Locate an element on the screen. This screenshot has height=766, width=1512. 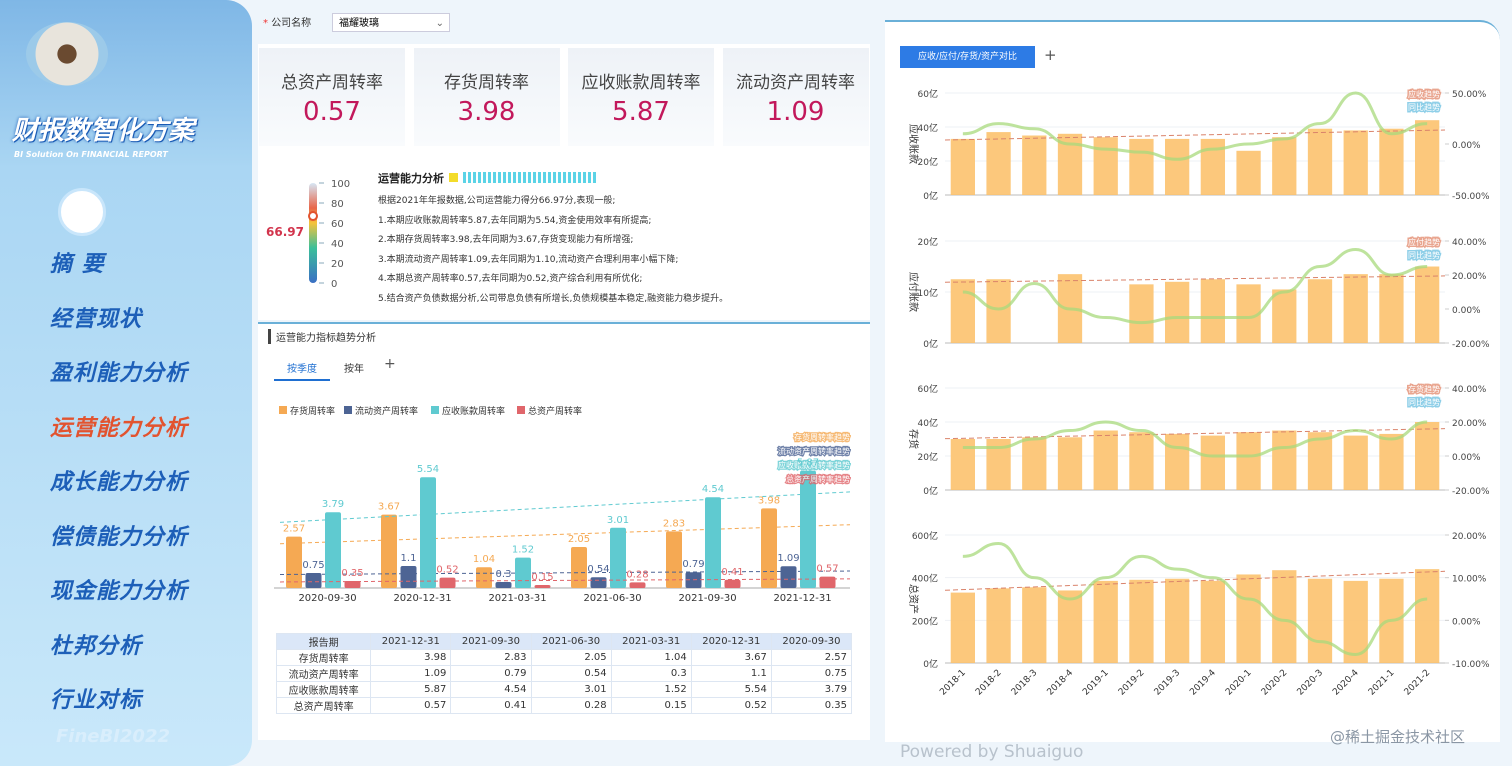
trend-label: 总资产周转率趋势 is located at coordinates (818, 479).